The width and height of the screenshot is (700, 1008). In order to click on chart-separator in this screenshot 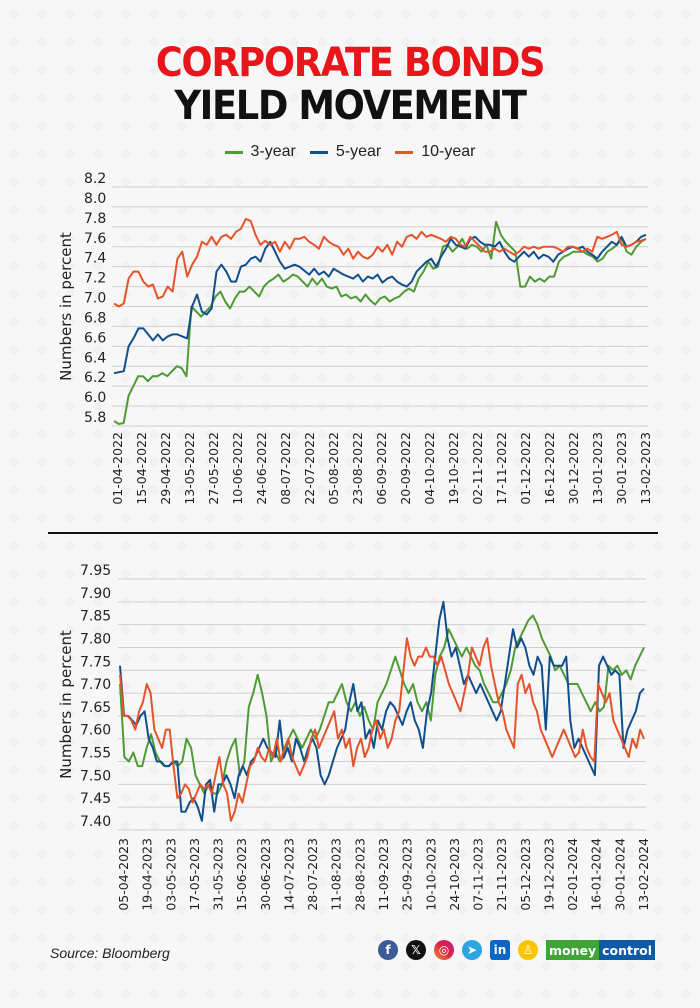, I will do `click(353, 533)`.